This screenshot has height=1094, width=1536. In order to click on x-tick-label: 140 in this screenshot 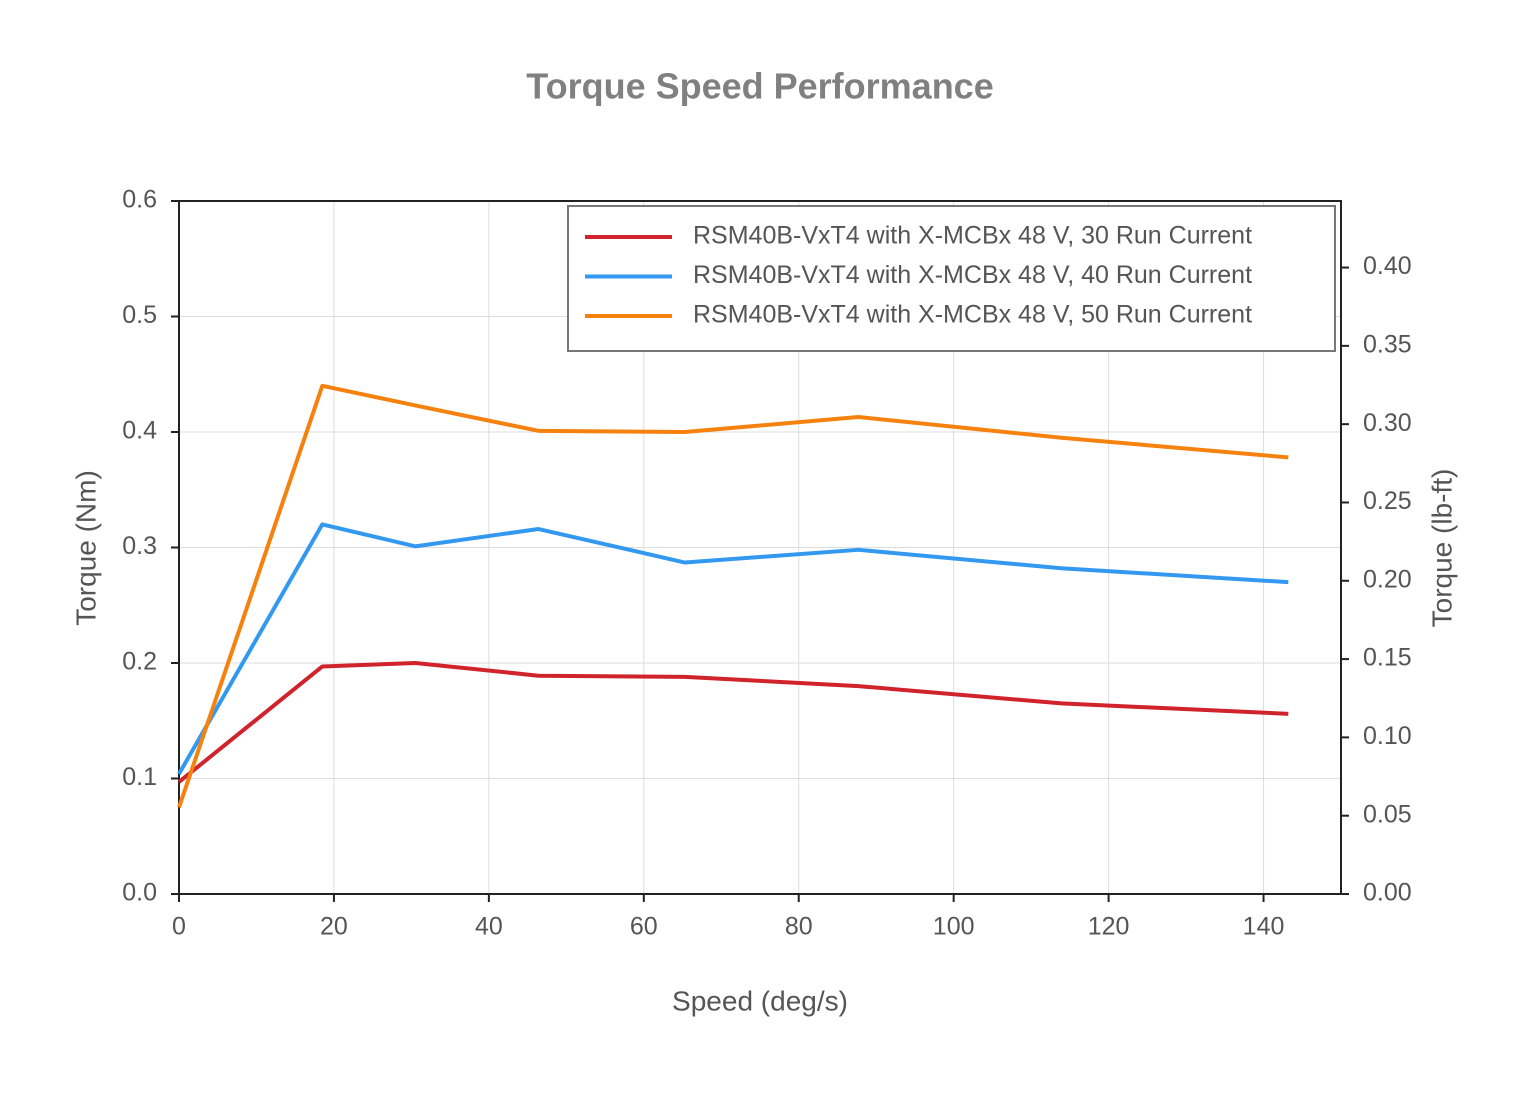, I will do `click(1264, 927)`.